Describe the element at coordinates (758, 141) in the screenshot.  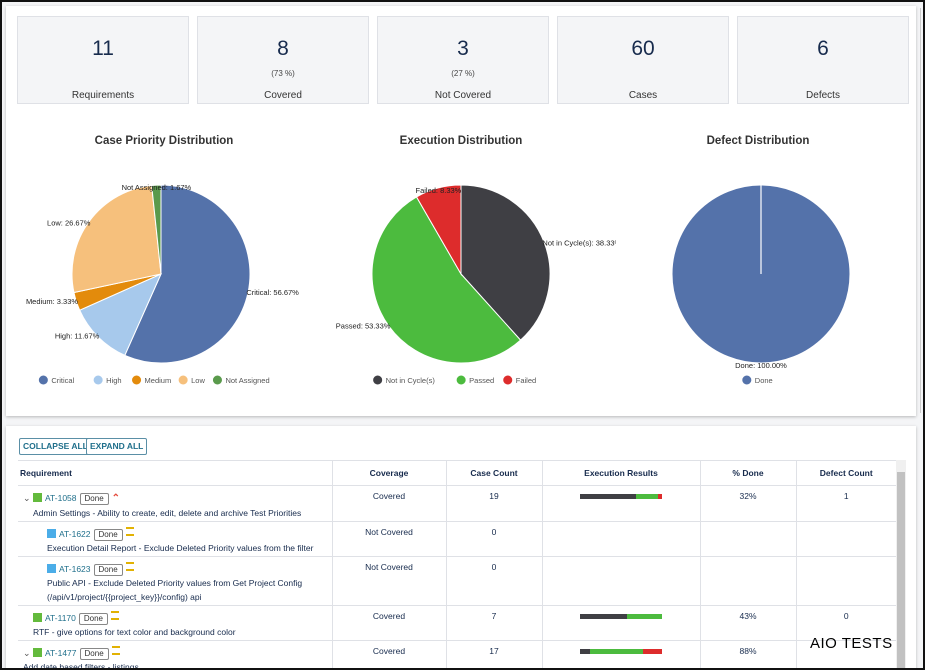
I see `defect-chart-title: Defect Distribution` at that location.